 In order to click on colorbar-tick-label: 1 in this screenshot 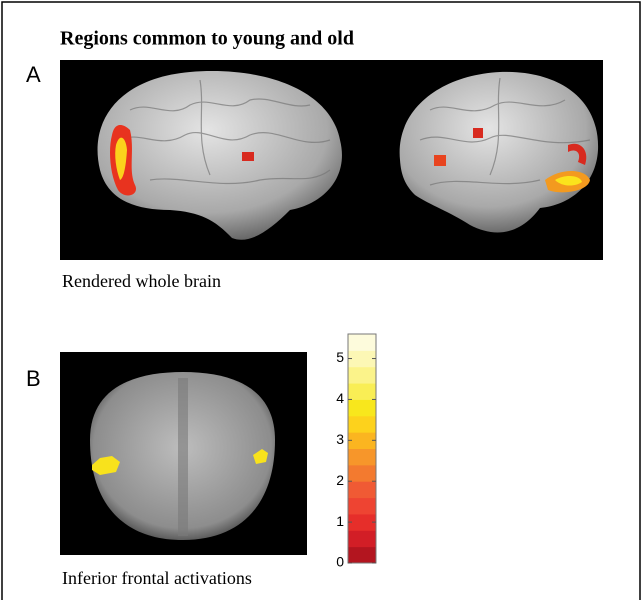, I will do `click(340, 521)`.